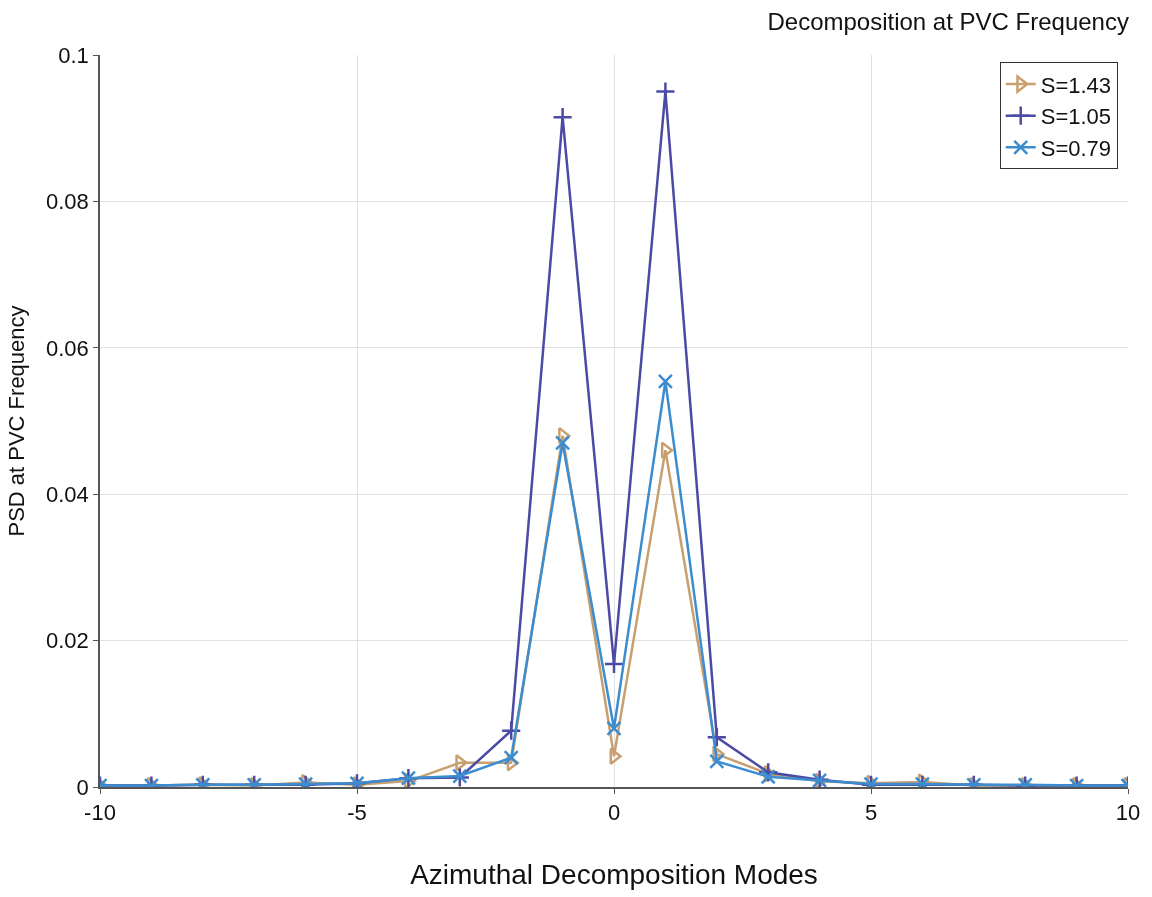 This screenshot has width=1152, height=897. I want to click on y-tick-label: 0.08, so click(67, 202).